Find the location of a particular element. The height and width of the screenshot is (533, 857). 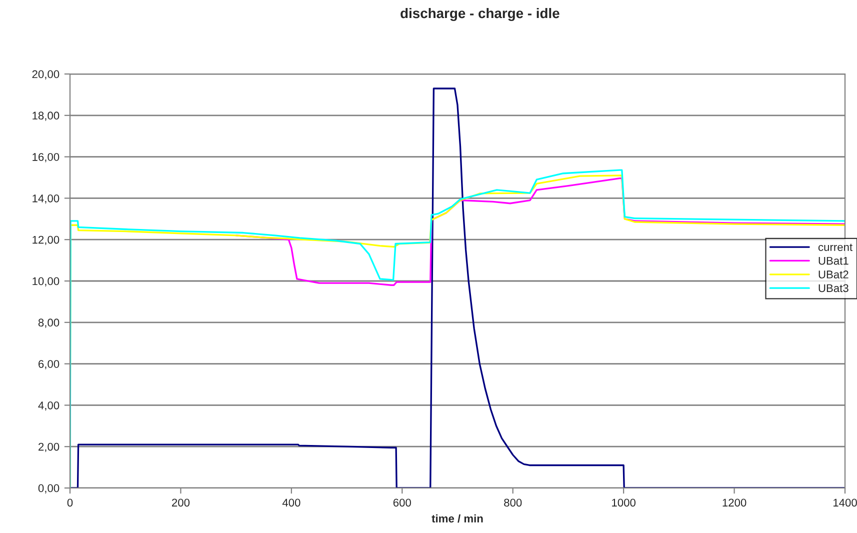

y-tick-label: 16,00 is located at coordinates (46, 157).